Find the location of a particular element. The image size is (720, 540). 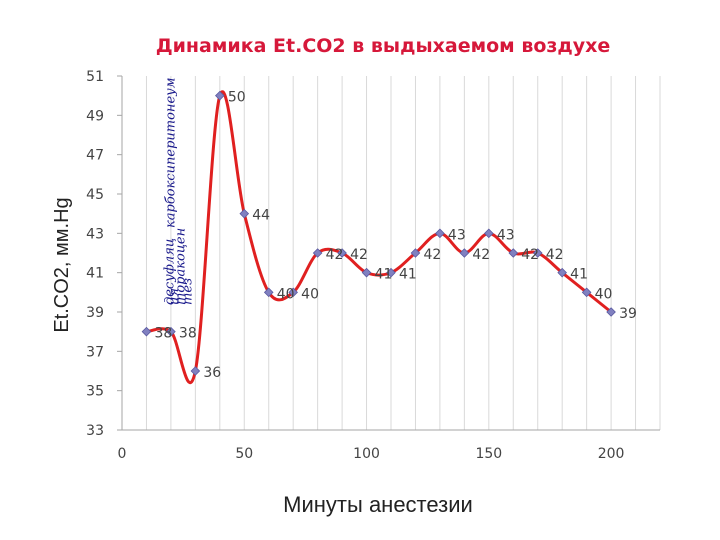

data-label: 39 is located at coordinates (628, 314).